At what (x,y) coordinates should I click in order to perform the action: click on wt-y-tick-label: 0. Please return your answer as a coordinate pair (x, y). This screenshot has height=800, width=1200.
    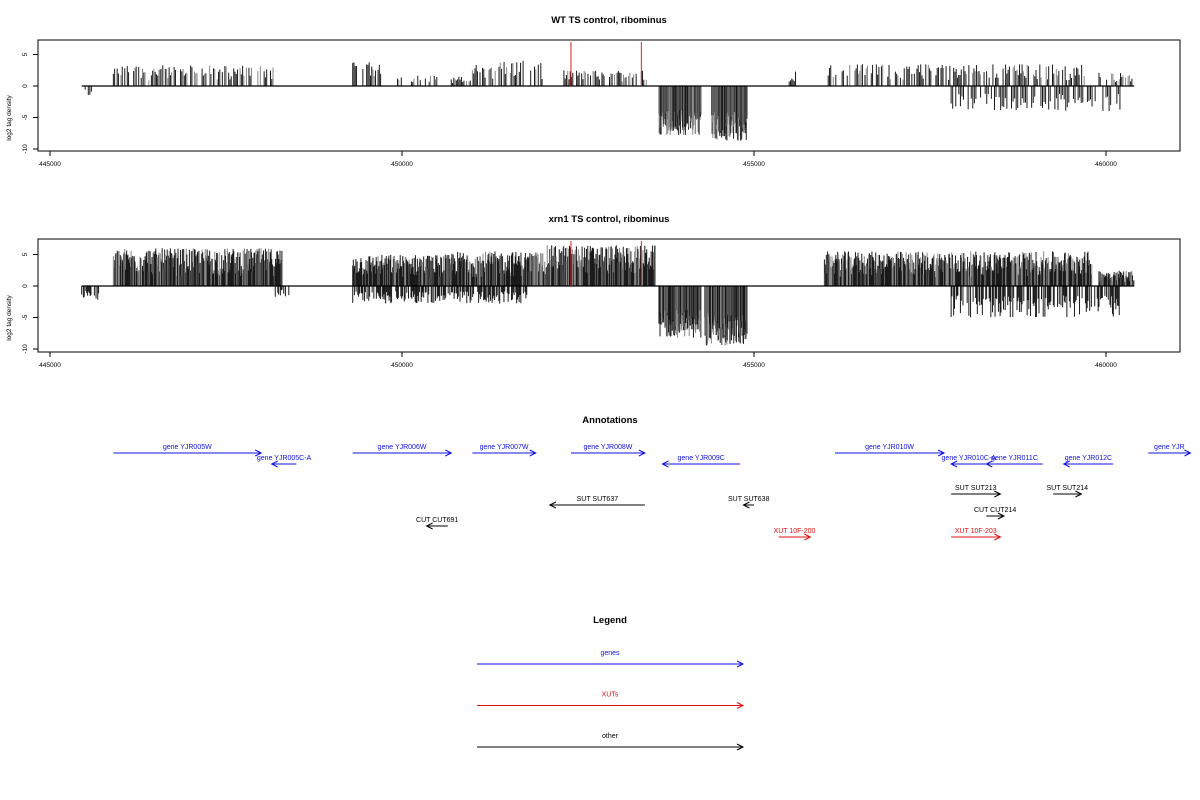
    Looking at the image, I should click on (25, 86).